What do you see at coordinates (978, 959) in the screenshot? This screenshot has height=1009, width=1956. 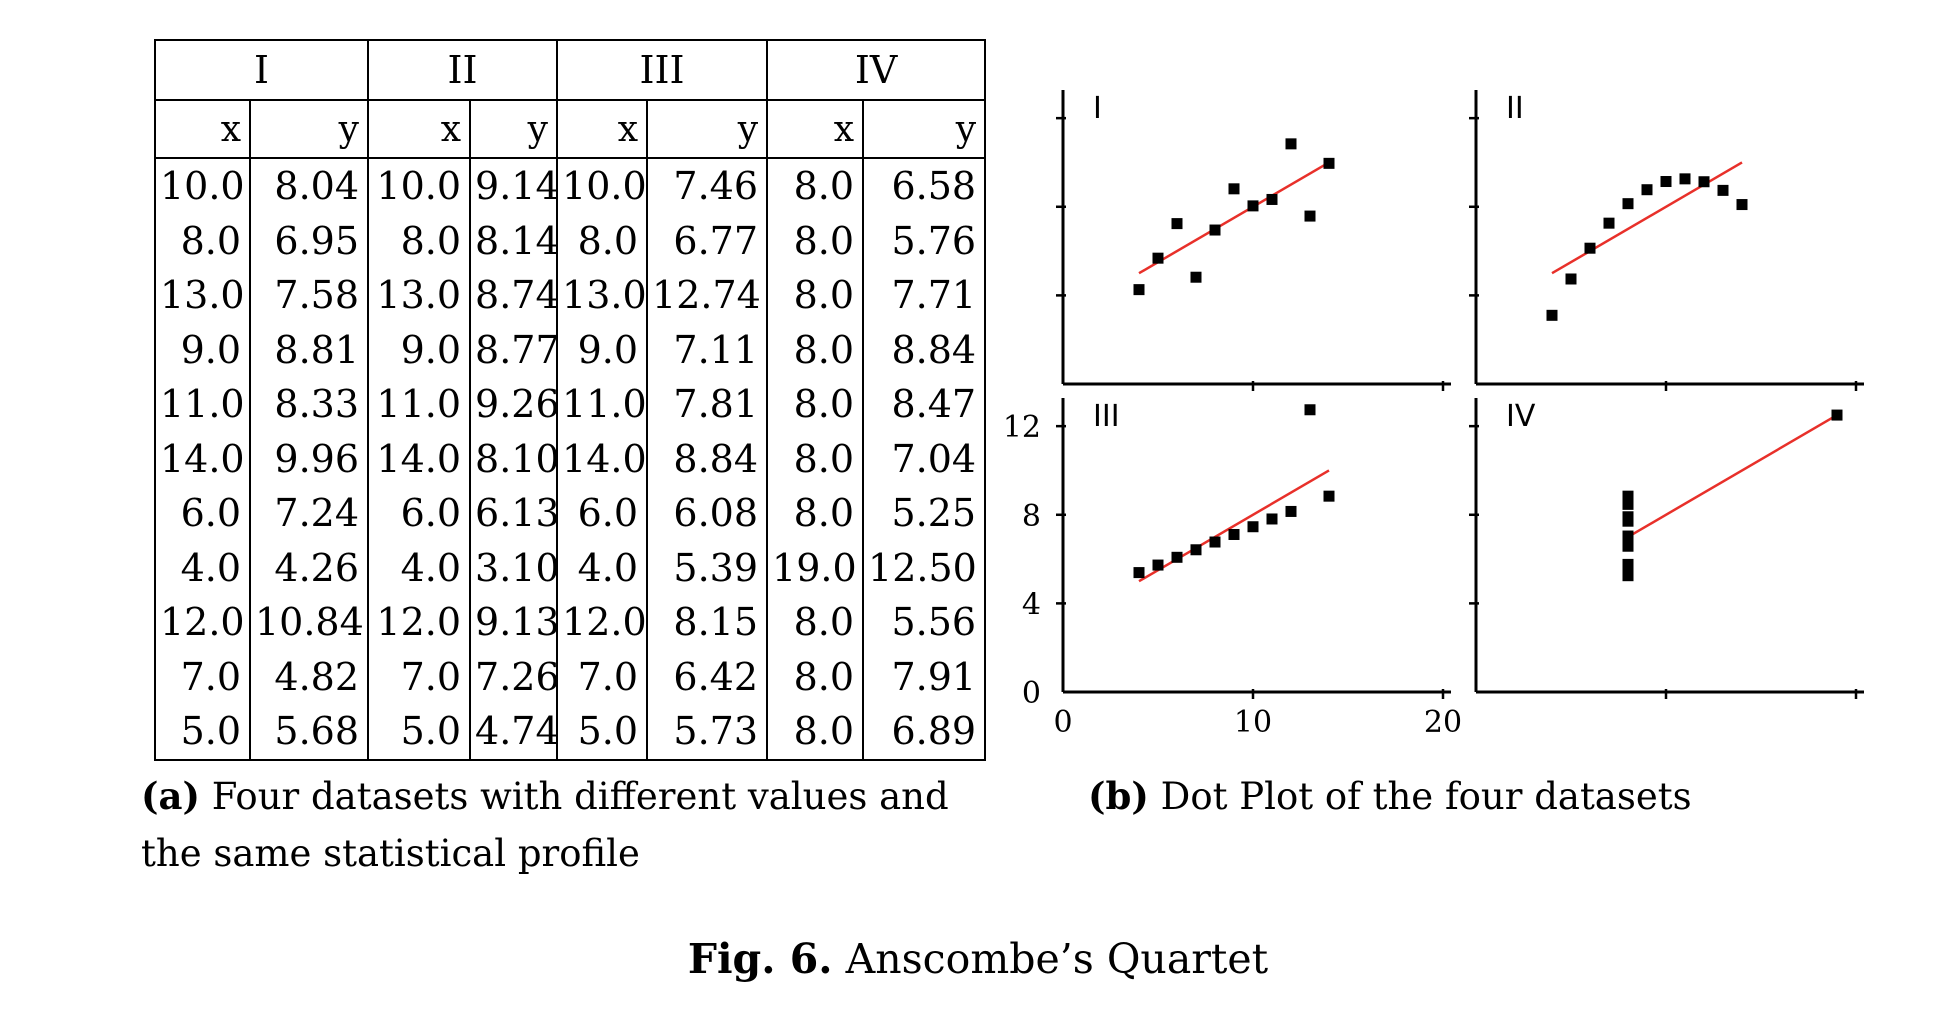 I see `figure-caption: Fig. 6. Anscombe’s Quartet` at bounding box center [978, 959].